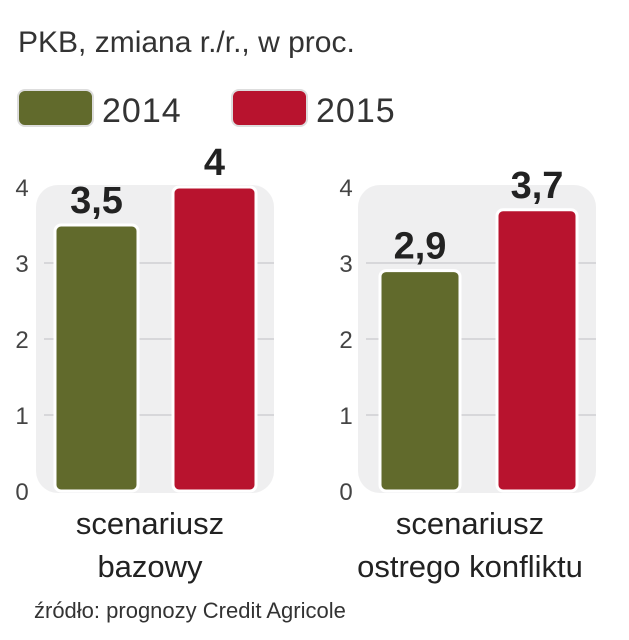 Image resolution: width=629 pixels, height=640 pixels. I want to click on legend-label-2014: 2014, so click(142, 111).